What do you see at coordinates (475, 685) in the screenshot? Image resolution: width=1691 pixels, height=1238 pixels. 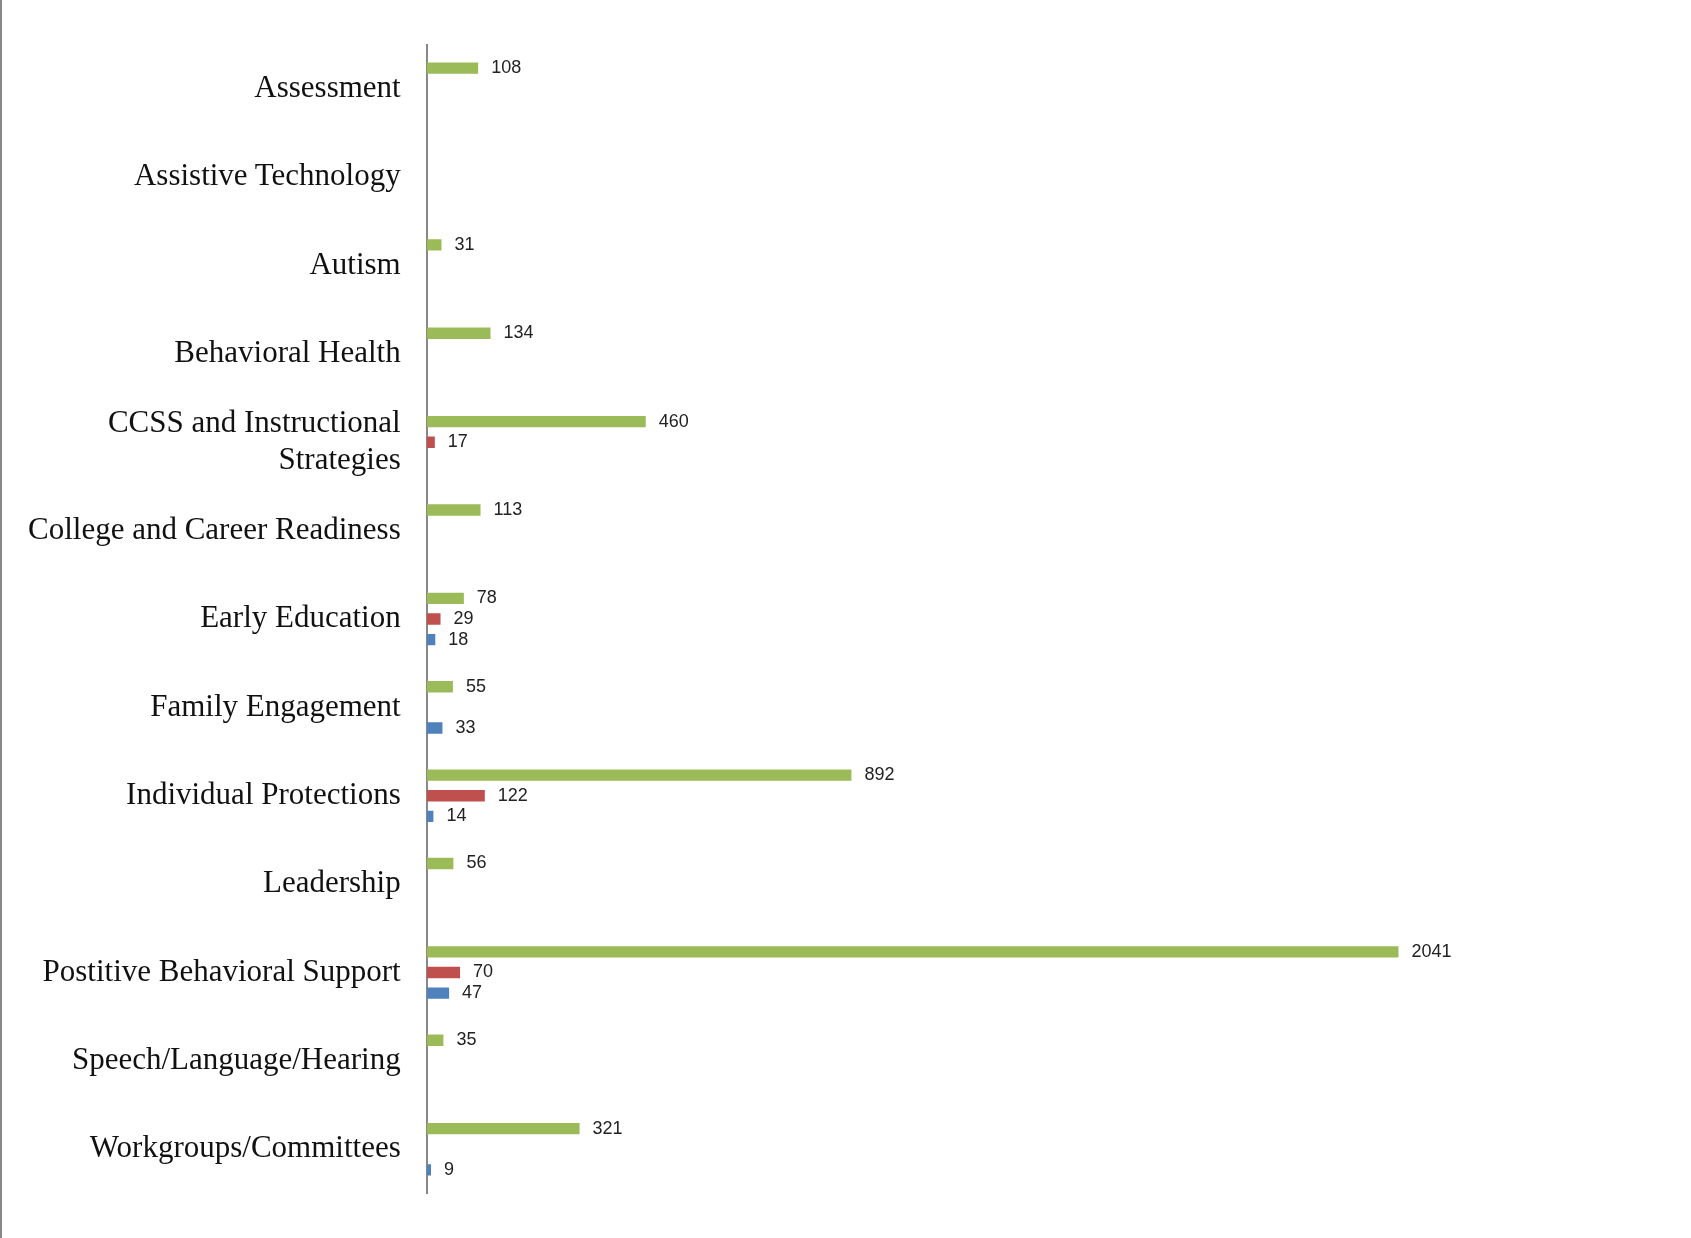 I see `data-label: 55` at bounding box center [475, 685].